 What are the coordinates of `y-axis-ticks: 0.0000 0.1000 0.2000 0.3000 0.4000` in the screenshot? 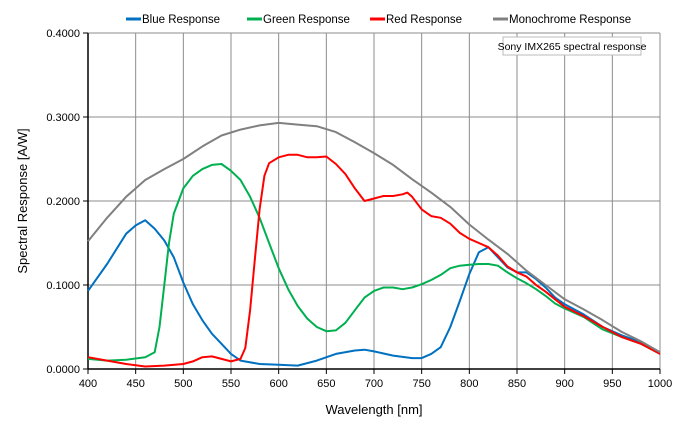 It's located at (67, 202).